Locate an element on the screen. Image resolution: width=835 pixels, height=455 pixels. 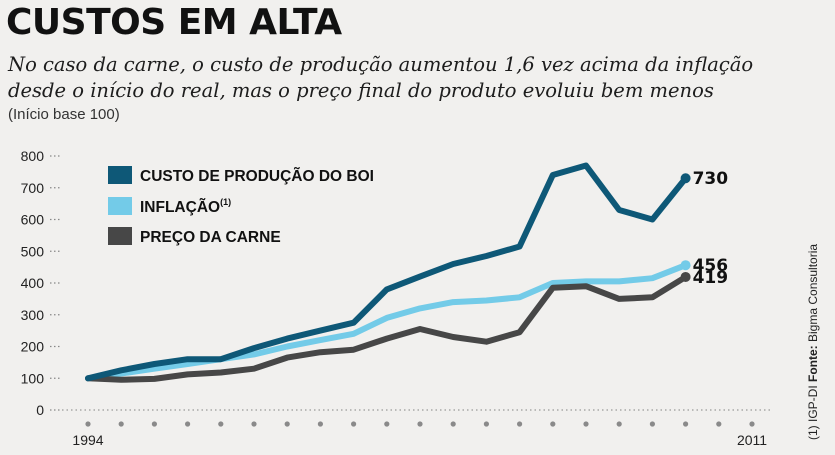
legend-swatch-inflacao is located at coordinates (120, 206).